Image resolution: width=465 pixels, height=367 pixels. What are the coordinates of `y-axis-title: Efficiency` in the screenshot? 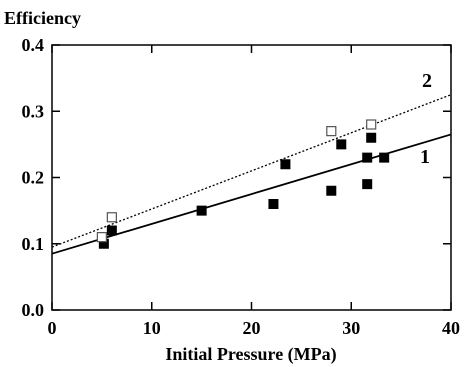 It's located at (42, 18).